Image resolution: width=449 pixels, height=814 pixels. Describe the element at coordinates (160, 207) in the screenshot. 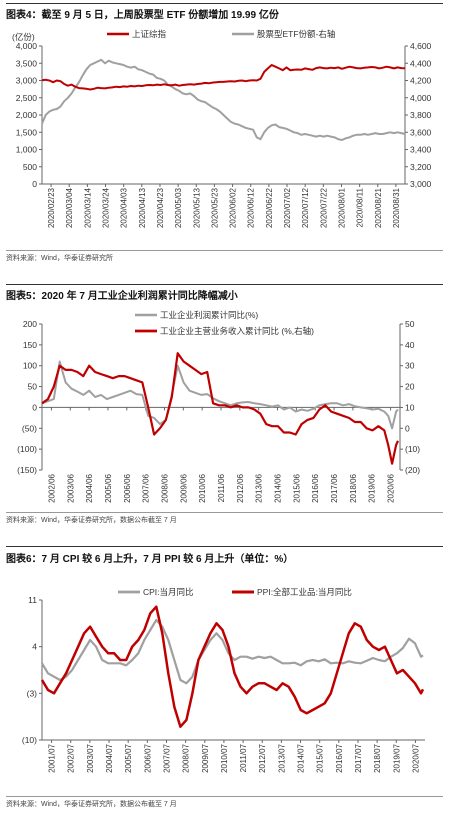

I see `x-tick-label: 2020/04/23` at that location.